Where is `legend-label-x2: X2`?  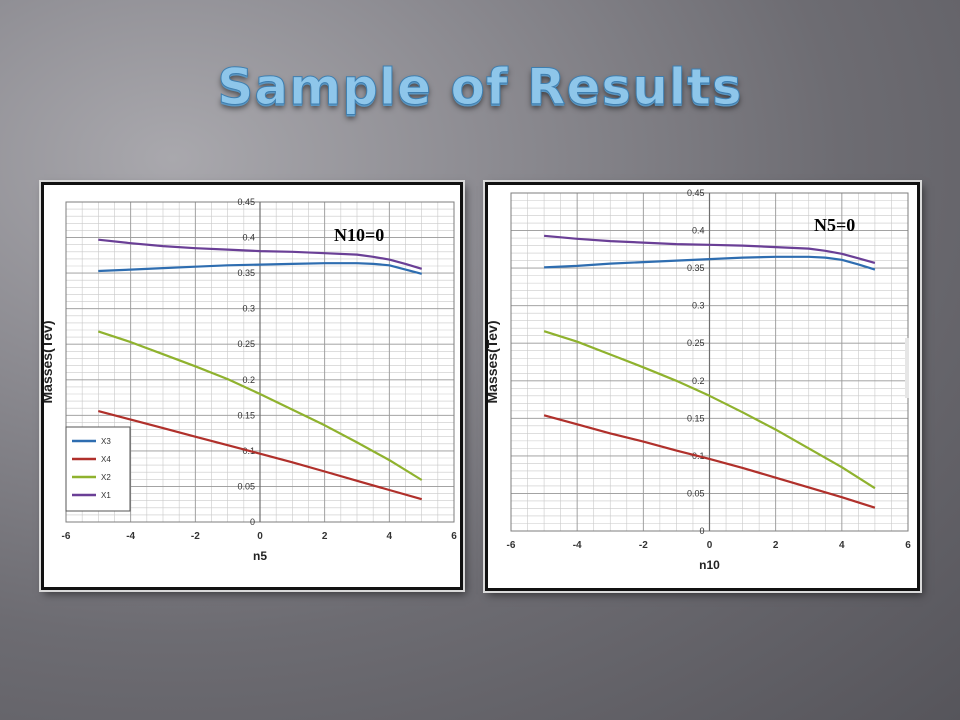
legend-label-x2: X2 is located at coordinates (106, 477).